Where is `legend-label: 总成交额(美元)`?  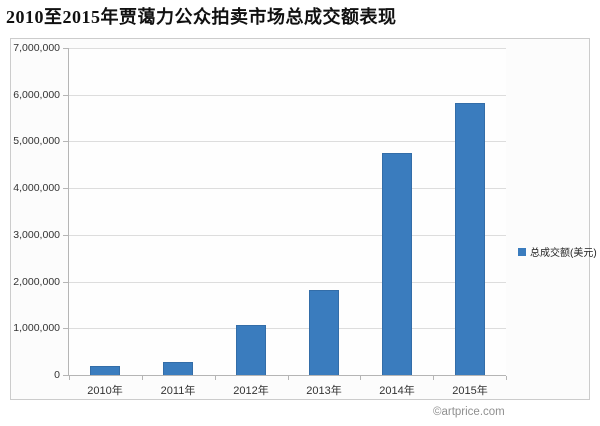 legend-label: 总成交额(美元) is located at coordinates (563, 253).